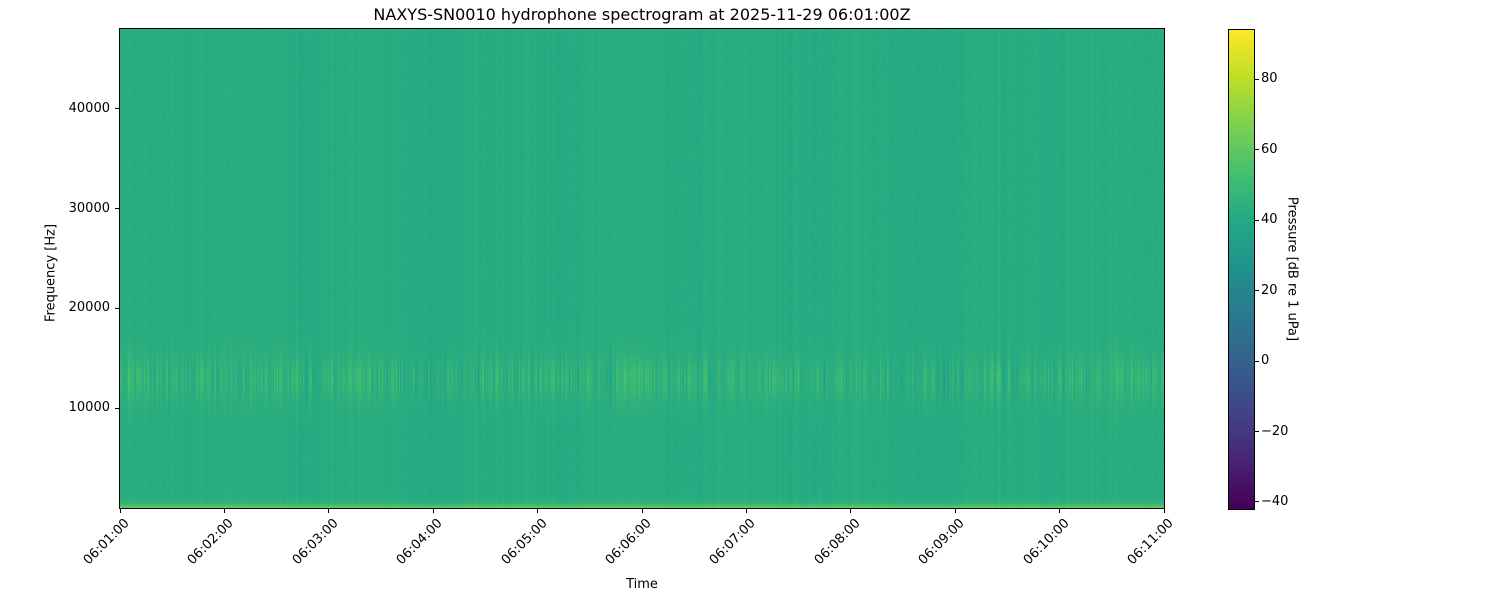 The width and height of the screenshot is (1500, 600). What do you see at coordinates (1275, 501) in the screenshot?
I see `colorbar-tick-label: −40` at bounding box center [1275, 501].